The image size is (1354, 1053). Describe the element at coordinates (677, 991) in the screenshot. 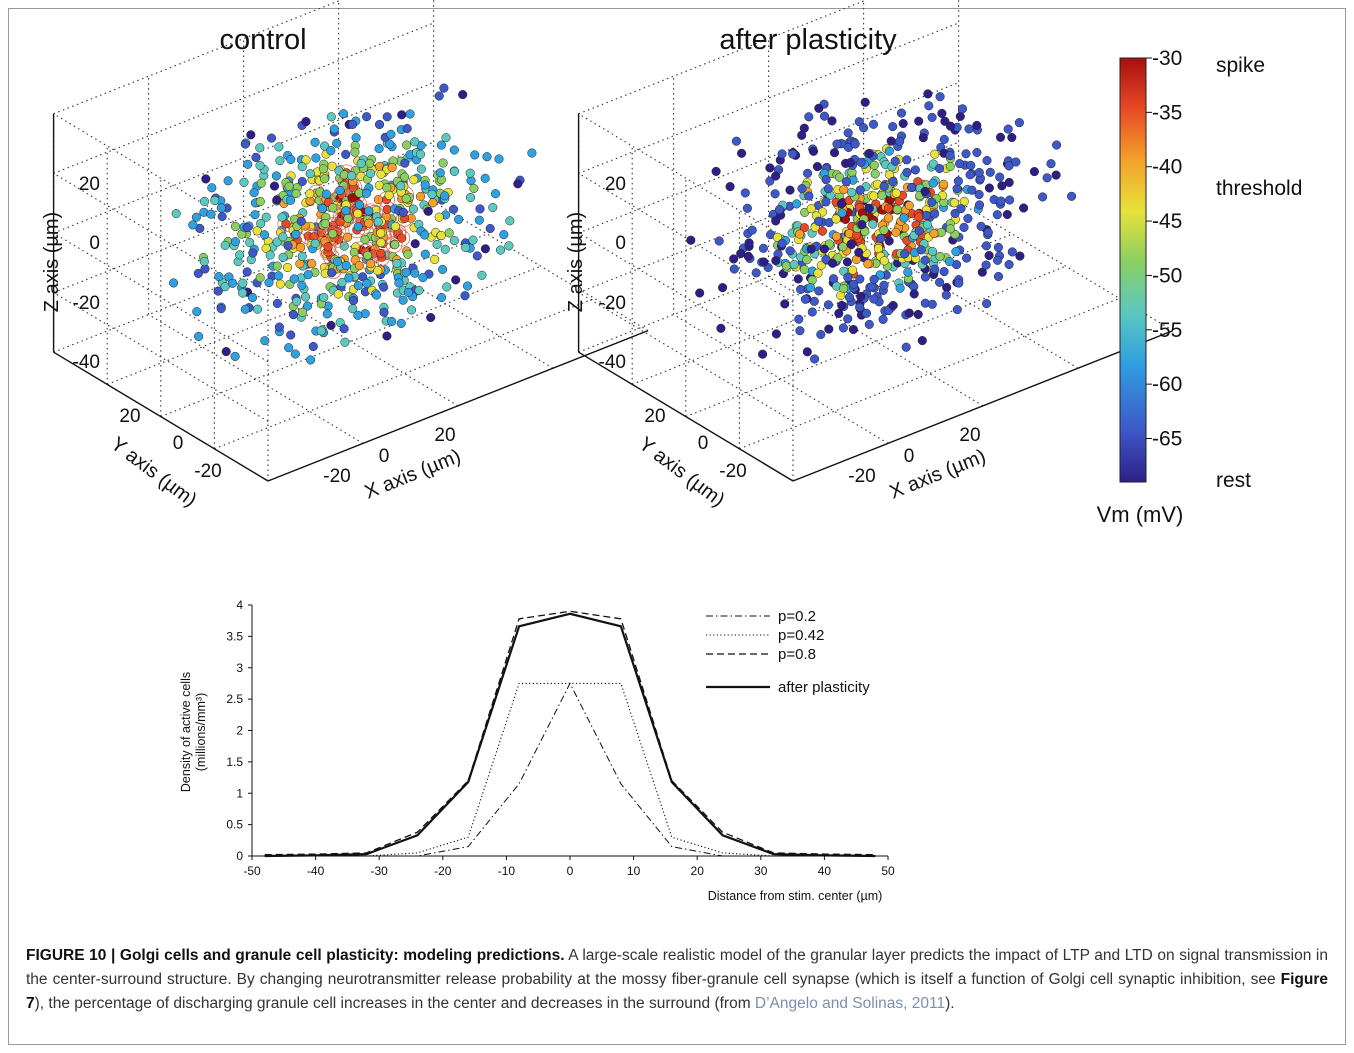

I see `figure-7-link: Figure 7` at that location.